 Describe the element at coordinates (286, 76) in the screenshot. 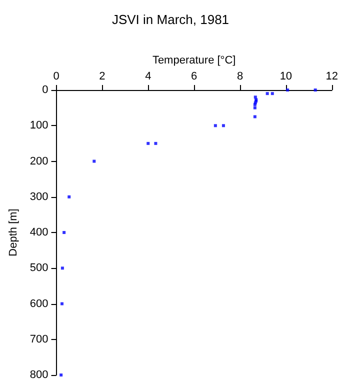

I see `x-tick-label: 10` at that location.